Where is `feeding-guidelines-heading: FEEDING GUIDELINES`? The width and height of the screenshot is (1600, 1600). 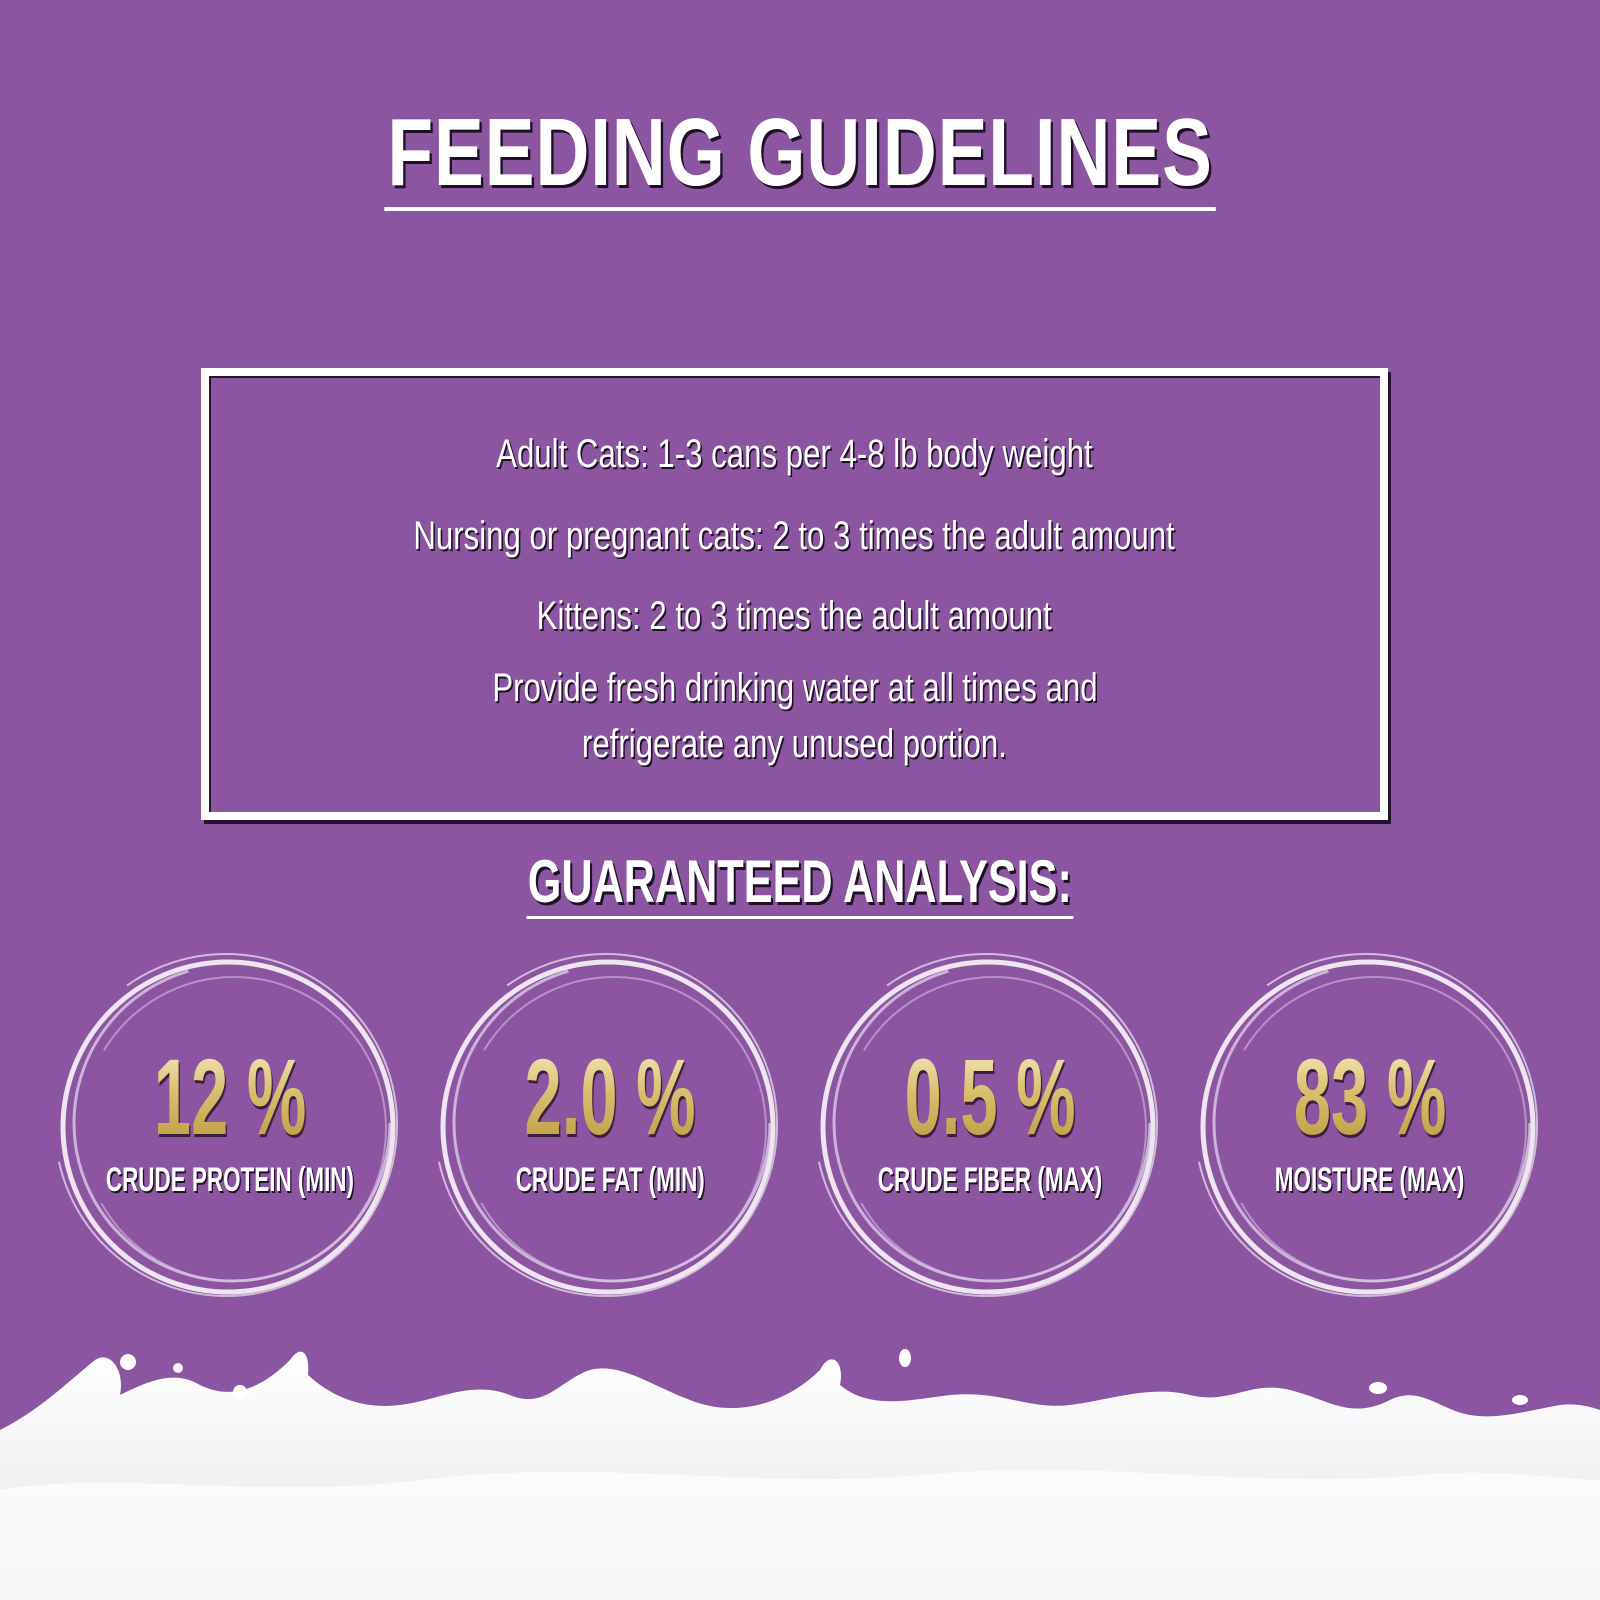 feeding-guidelines-heading: FEEDING GUIDELINES is located at coordinates (800, 158).